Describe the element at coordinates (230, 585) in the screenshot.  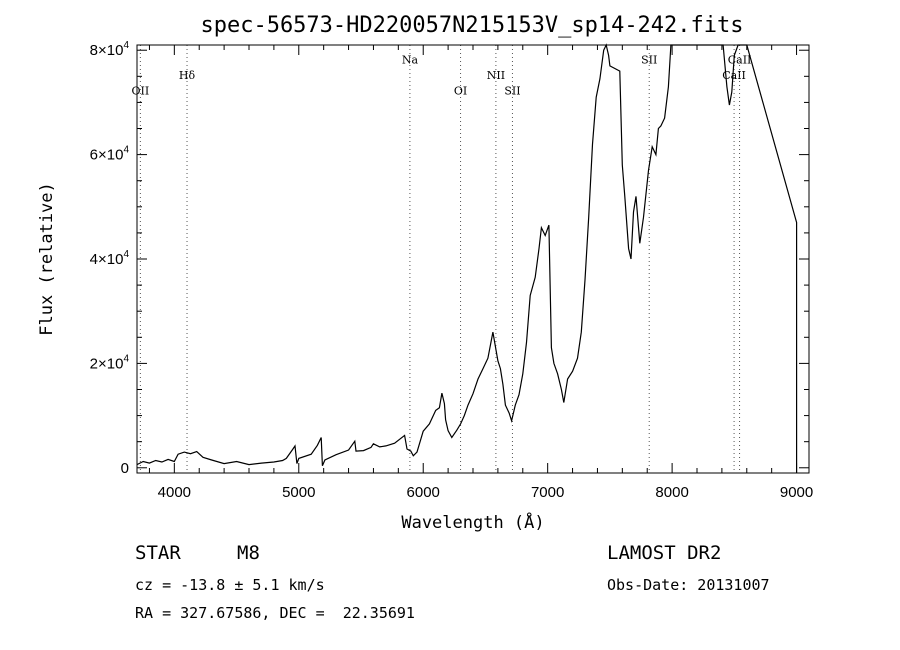
I see `redshift-text: cz = -13.8 ± 5.1 km/s` at that location.